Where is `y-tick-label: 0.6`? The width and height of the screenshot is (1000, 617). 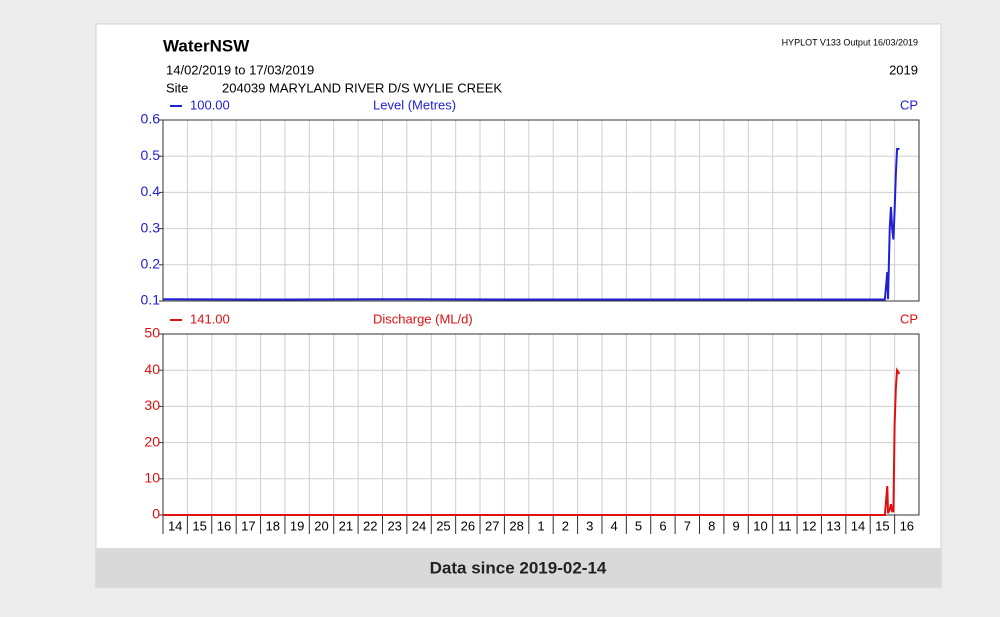
y-tick-label: 0.6 is located at coordinates (151, 119).